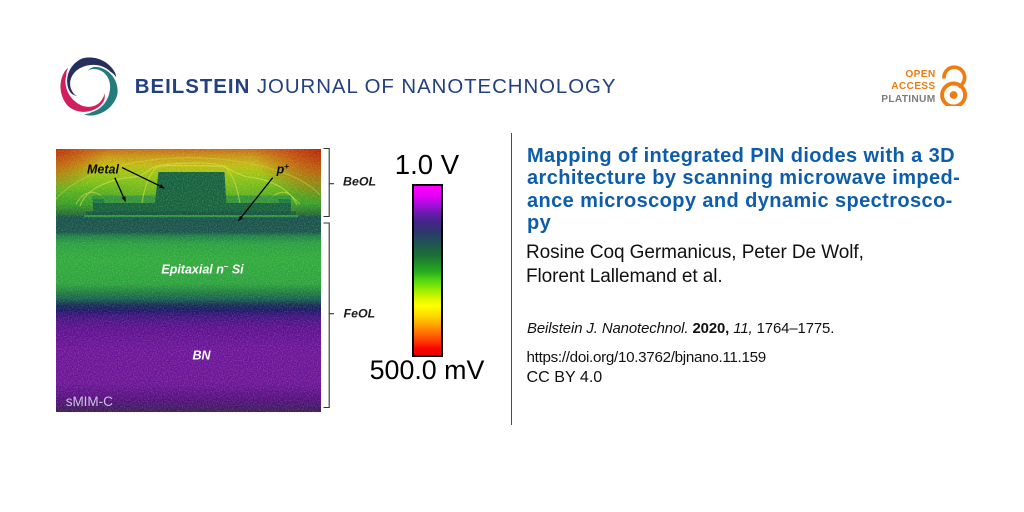  Describe the element at coordinates (201, 355) in the screenshot. I see `svg-text: BN` at that location.